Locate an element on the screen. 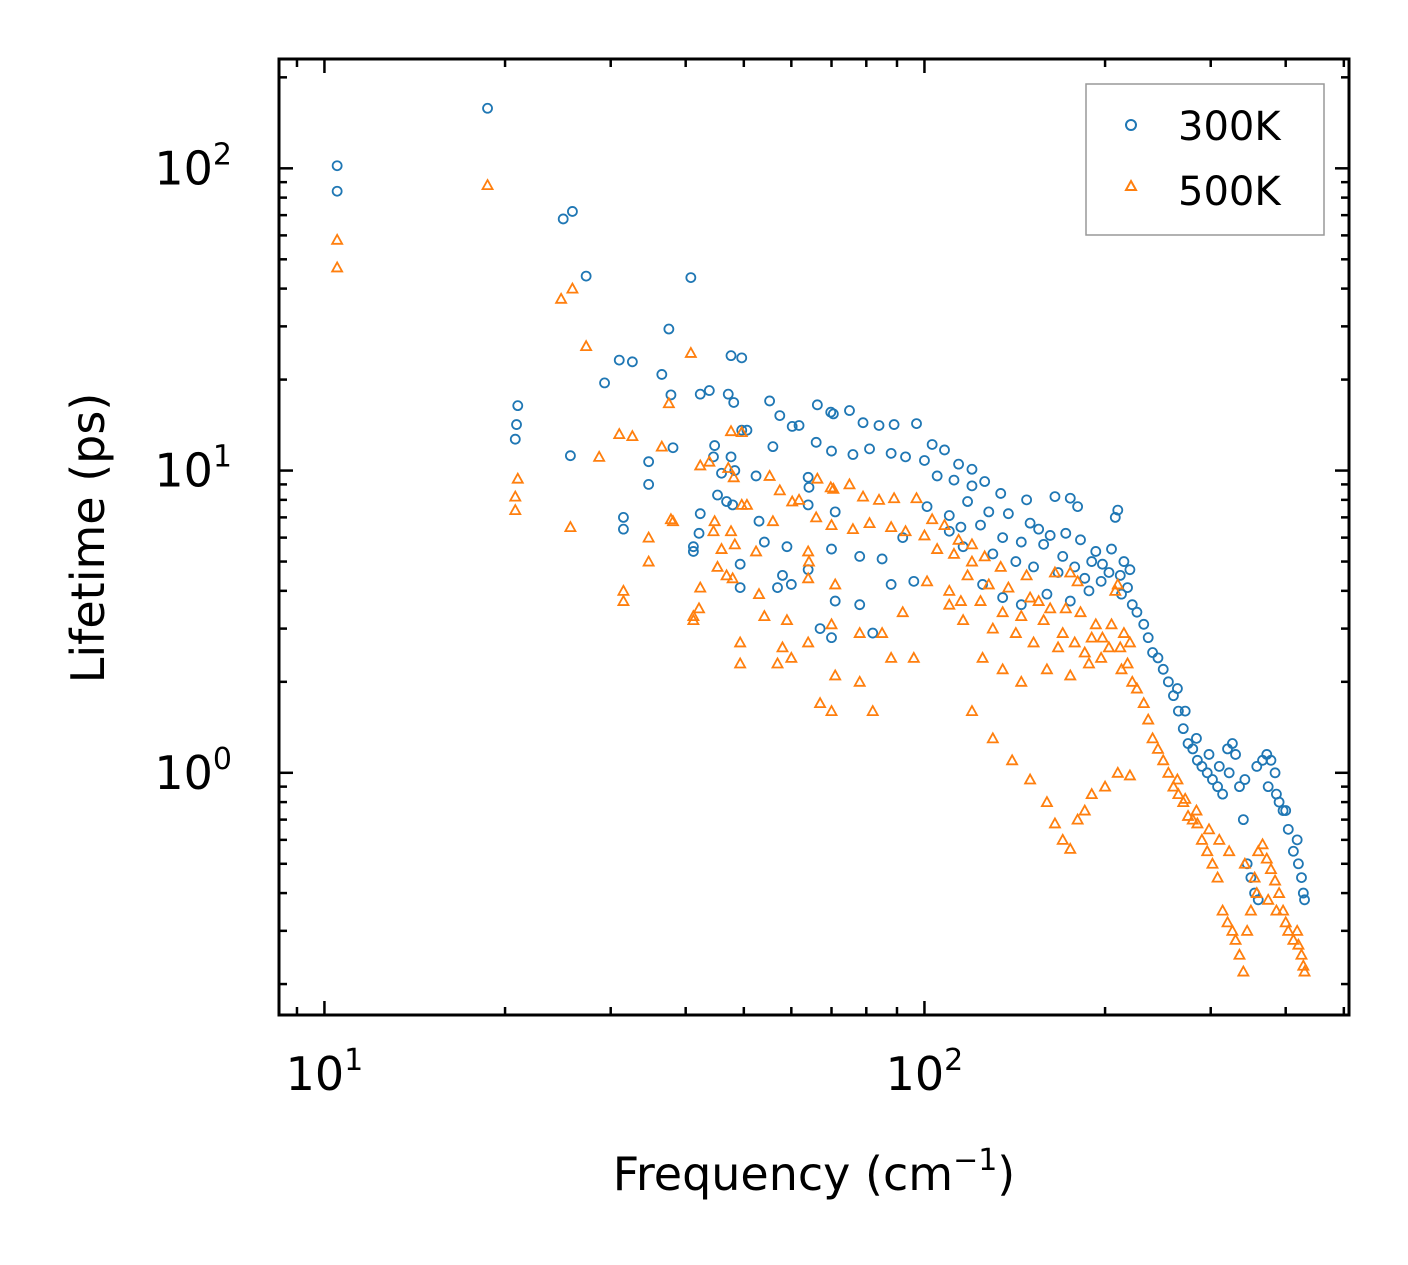 Image resolution: width=1408 pixels, height=1265 pixels. y-tick-label-exponent: 0 is located at coordinates (222, 759).